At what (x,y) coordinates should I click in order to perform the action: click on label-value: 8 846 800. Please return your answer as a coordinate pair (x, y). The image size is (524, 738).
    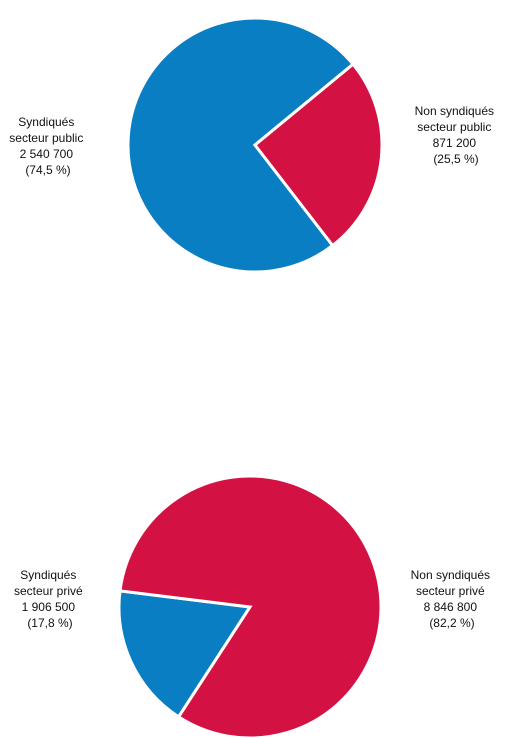
    Looking at the image, I should click on (451, 607).